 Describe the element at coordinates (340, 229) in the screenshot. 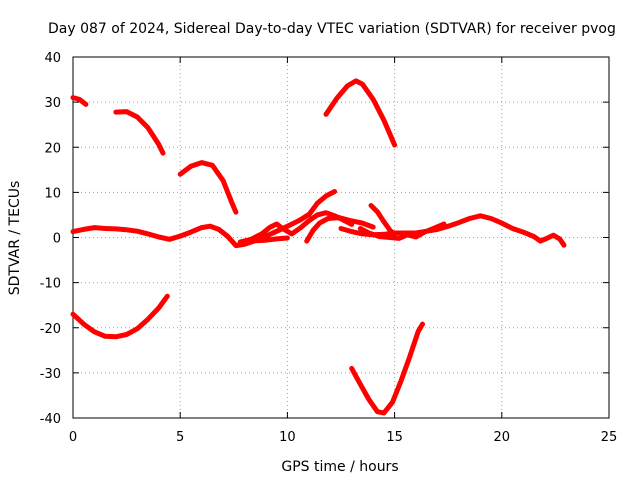

I see `series-line-s4` at that location.